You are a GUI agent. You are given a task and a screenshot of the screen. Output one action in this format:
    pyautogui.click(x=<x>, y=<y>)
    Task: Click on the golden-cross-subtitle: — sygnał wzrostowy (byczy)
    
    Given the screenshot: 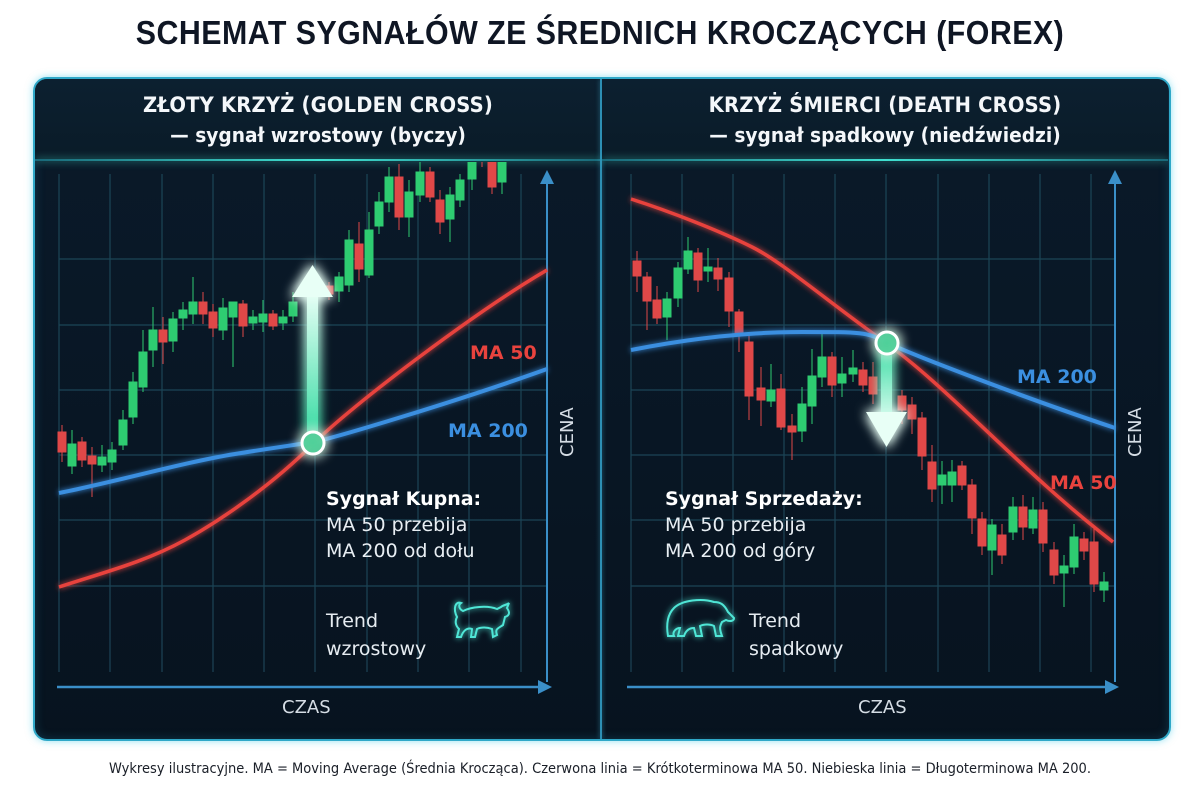 What is the action you would take?
    pyautogui.click(x=318, y=135)
    